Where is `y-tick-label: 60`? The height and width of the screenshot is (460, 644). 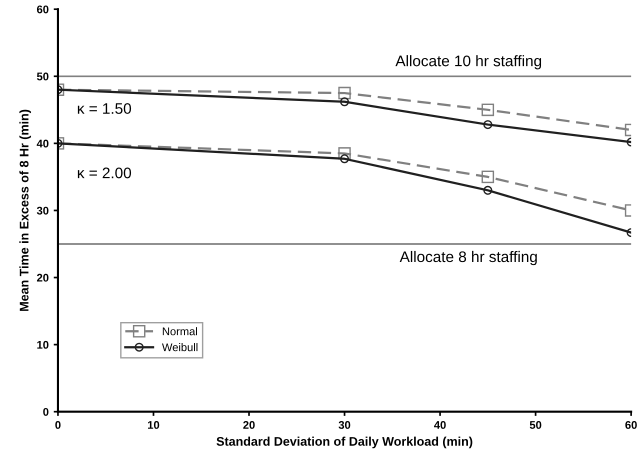 y-tick-label: 60 is located at coordinates (42, 9).